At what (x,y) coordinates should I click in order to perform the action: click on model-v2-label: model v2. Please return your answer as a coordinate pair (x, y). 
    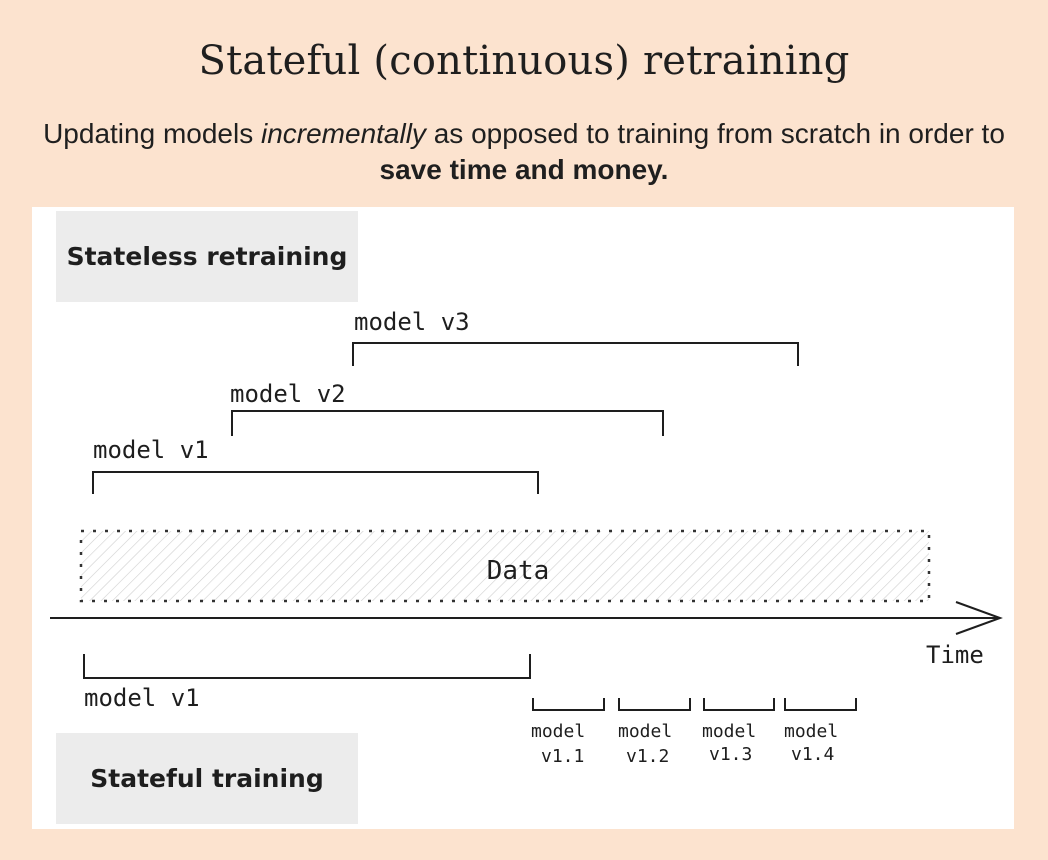
    Looking at the image, I should click on (288, 394).